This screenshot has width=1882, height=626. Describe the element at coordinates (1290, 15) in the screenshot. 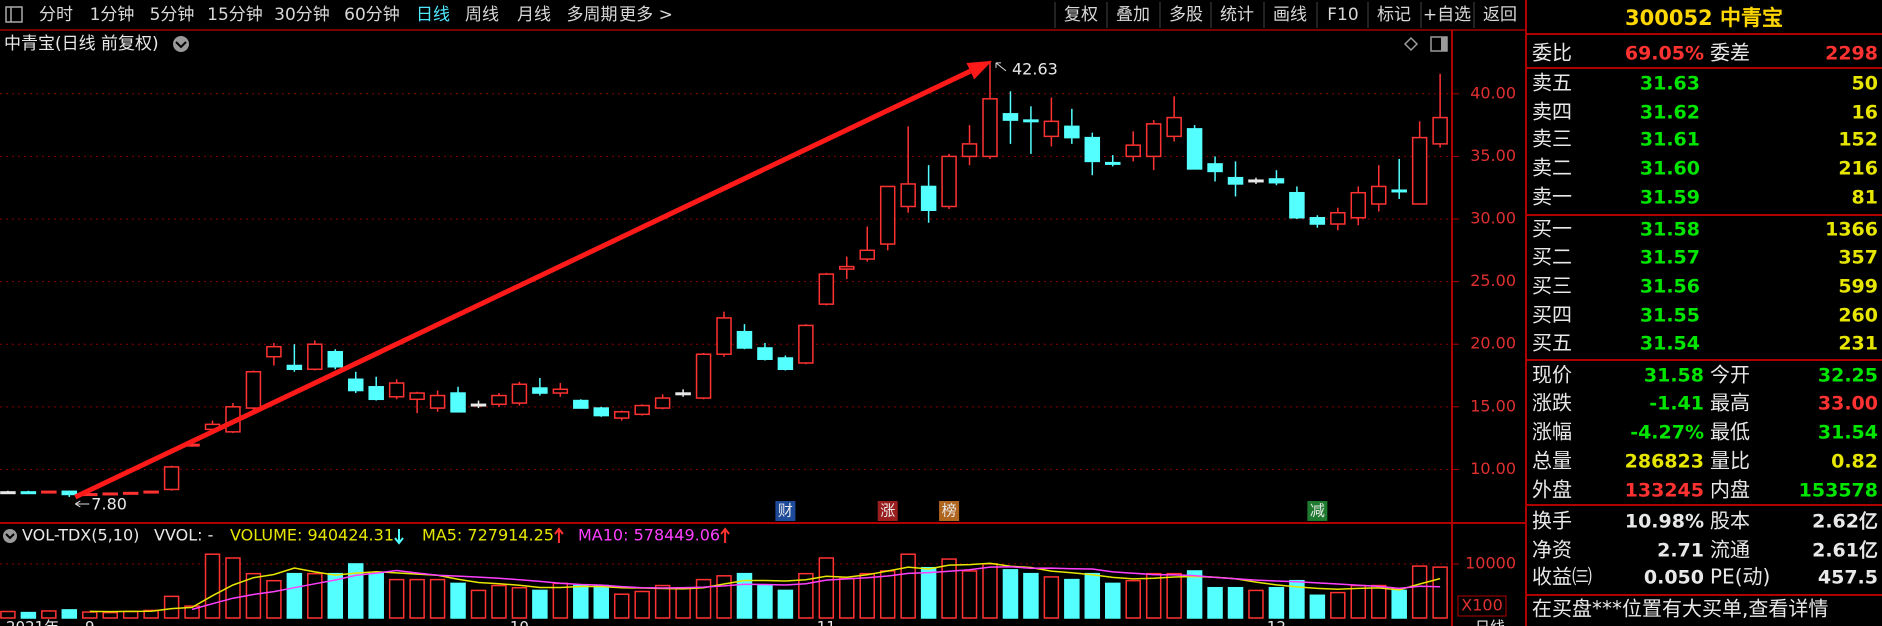

I see `tool-button: 画线` at that location.